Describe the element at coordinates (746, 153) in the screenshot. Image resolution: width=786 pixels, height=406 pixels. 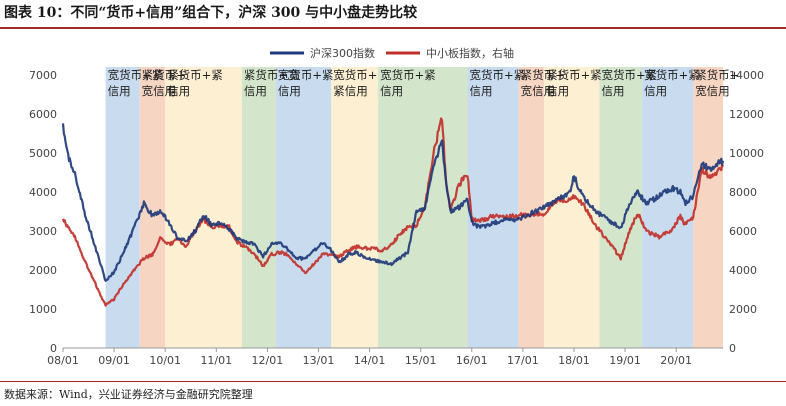
I see `y-right-tick-label: 10000` at that location.